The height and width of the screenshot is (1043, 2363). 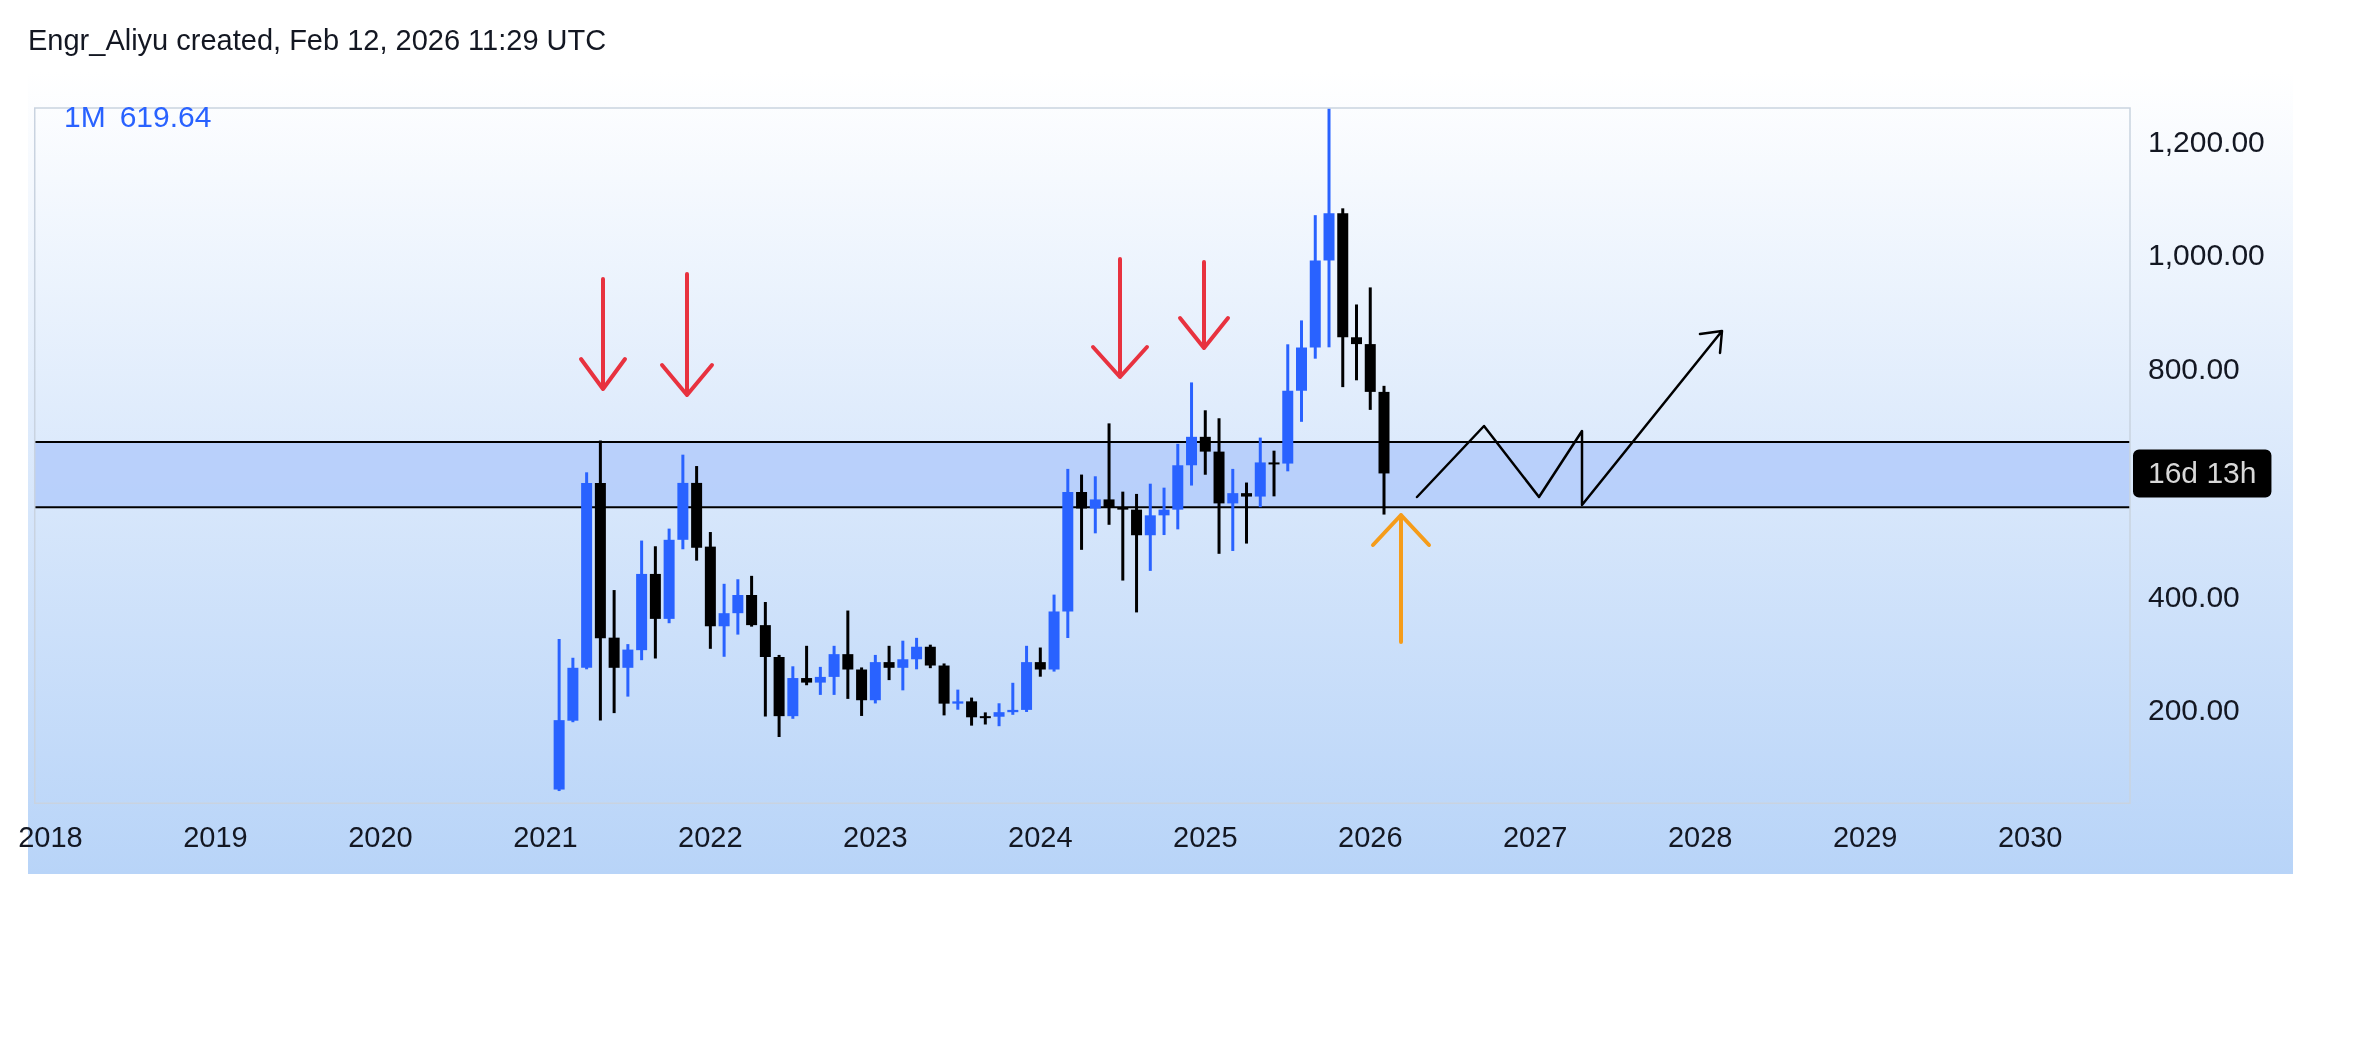 I want to click on x-tick-label: 2021, so click(x=545, y=836).